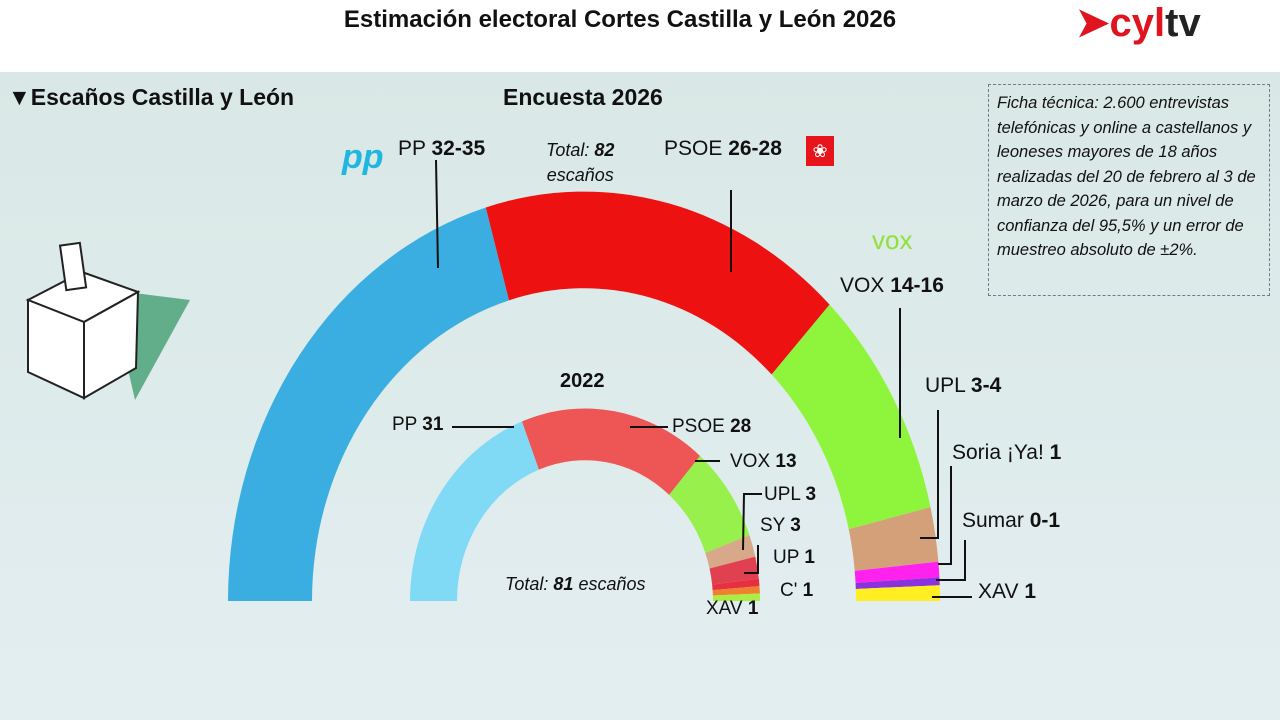  What do you see at coordinates (797, 590) in the screenshot?
I see `label-cs-2022: C' 1` at bounding box center [797, 590].